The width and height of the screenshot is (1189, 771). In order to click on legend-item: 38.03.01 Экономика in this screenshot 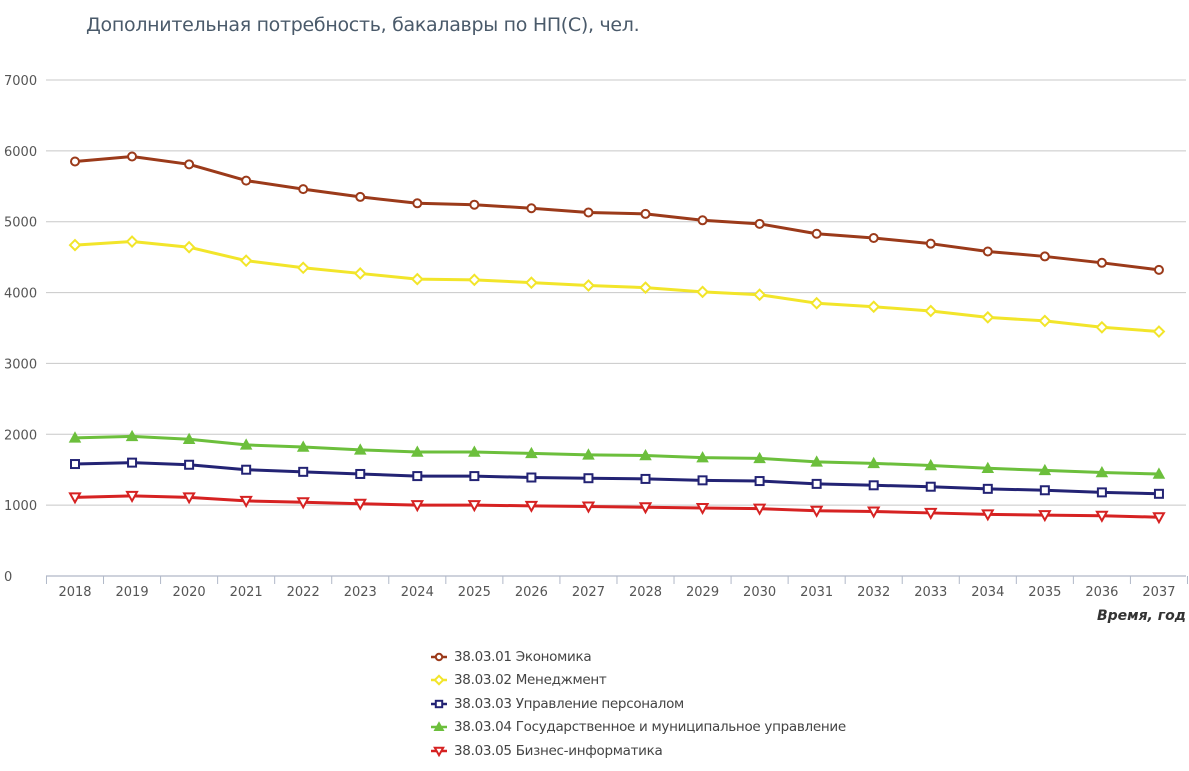, I will do `click(638, 657)`.